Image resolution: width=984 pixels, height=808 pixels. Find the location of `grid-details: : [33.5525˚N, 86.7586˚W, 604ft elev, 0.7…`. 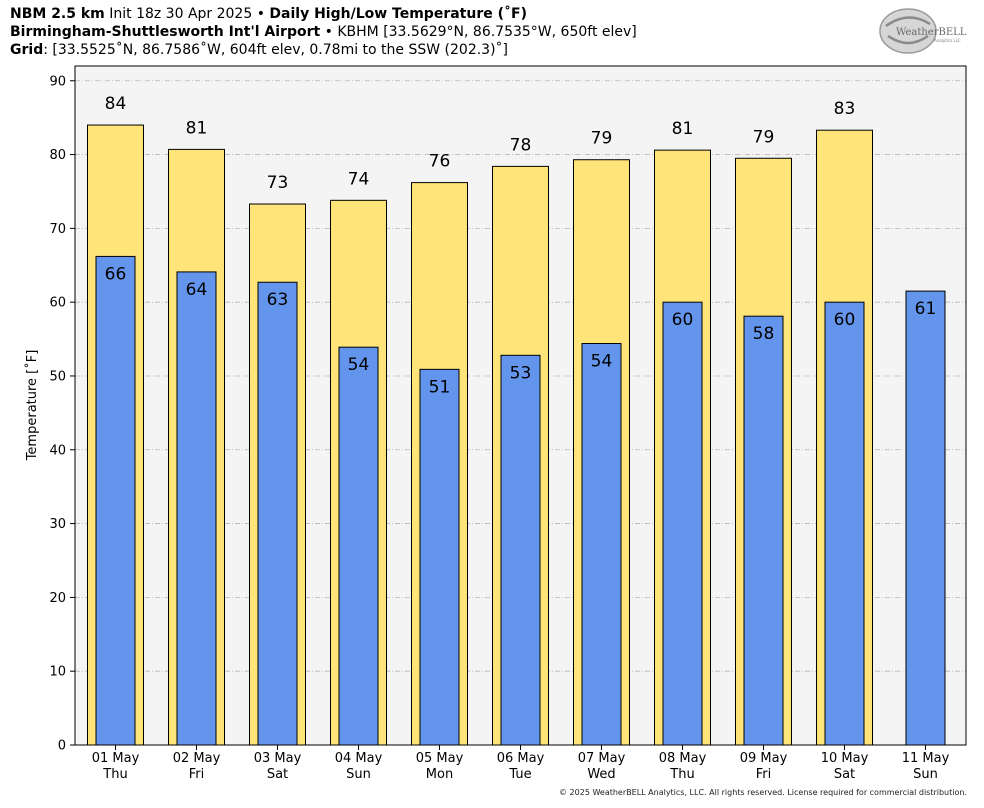

grid-details: : [33.5525˚N, 86.7586˚W, 604ft elev, 0.7… is located at coordinates (276, 50).